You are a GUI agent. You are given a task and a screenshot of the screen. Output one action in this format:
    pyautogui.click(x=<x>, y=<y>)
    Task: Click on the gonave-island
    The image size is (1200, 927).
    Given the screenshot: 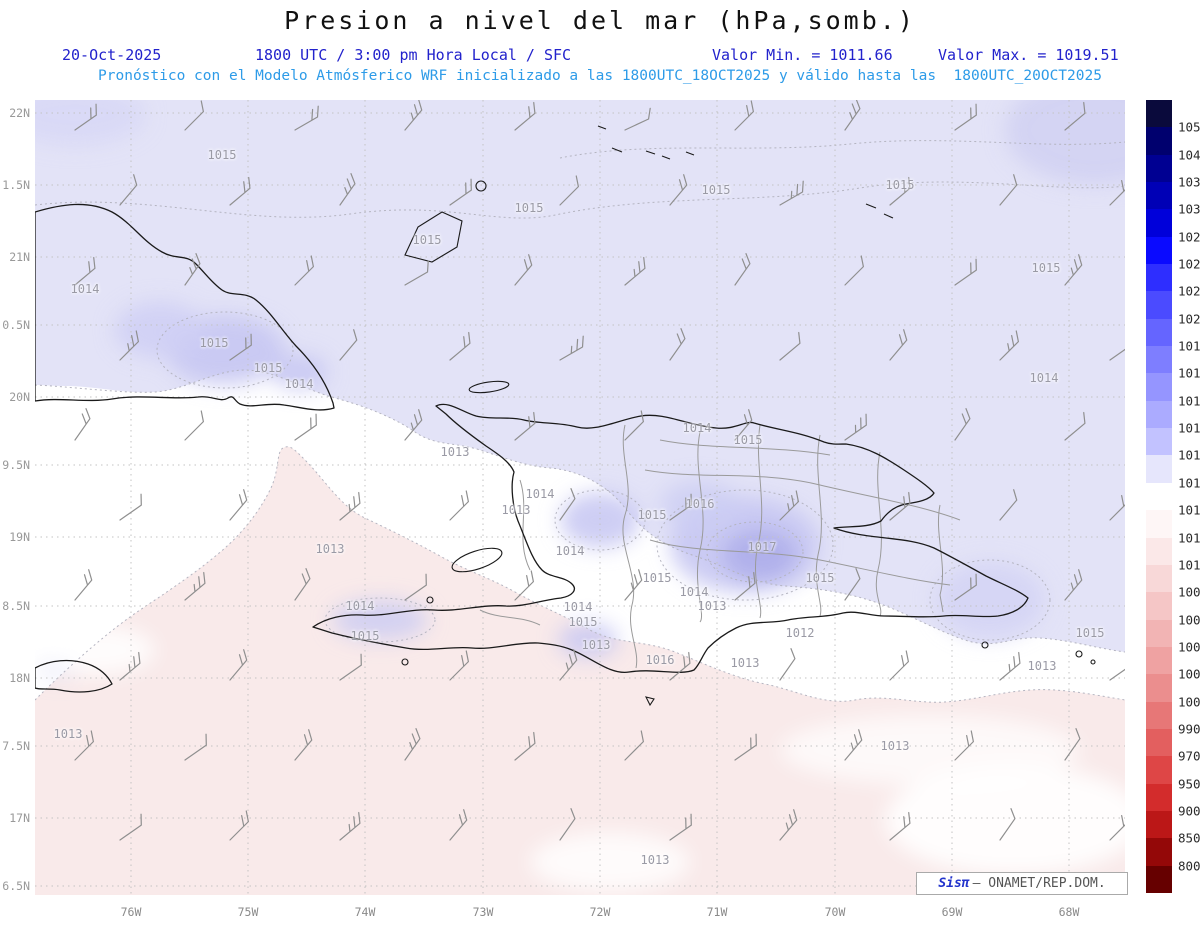 What is the action you would take?
    pyautogui.click(x=477, y=560)
    